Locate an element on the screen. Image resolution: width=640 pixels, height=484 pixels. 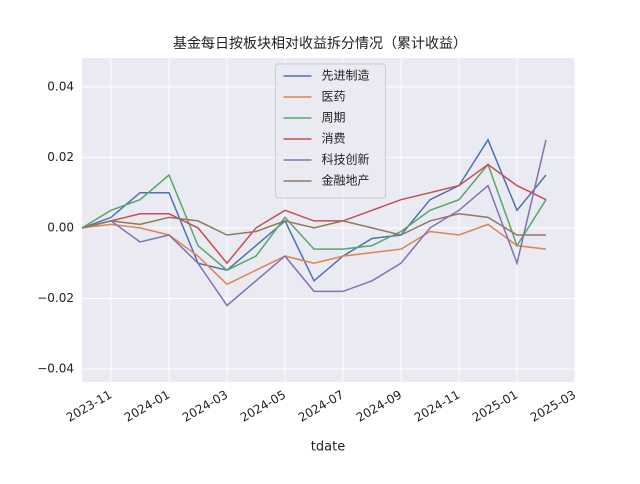
x-tick-label: 2024-05 is located at coordinates (263, 406).